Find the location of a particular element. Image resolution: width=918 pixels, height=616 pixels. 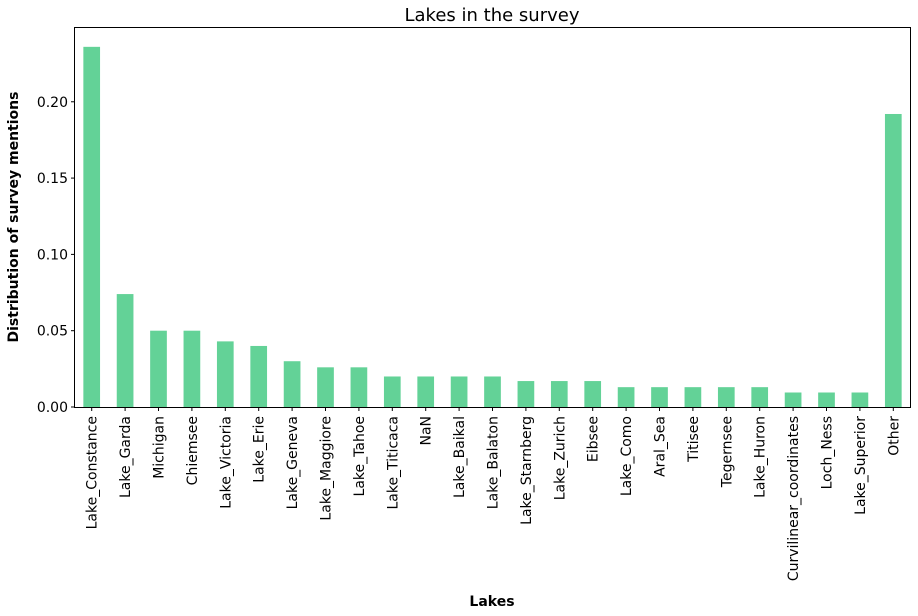

bar-lake-erie is located at coordinates (259, 376).